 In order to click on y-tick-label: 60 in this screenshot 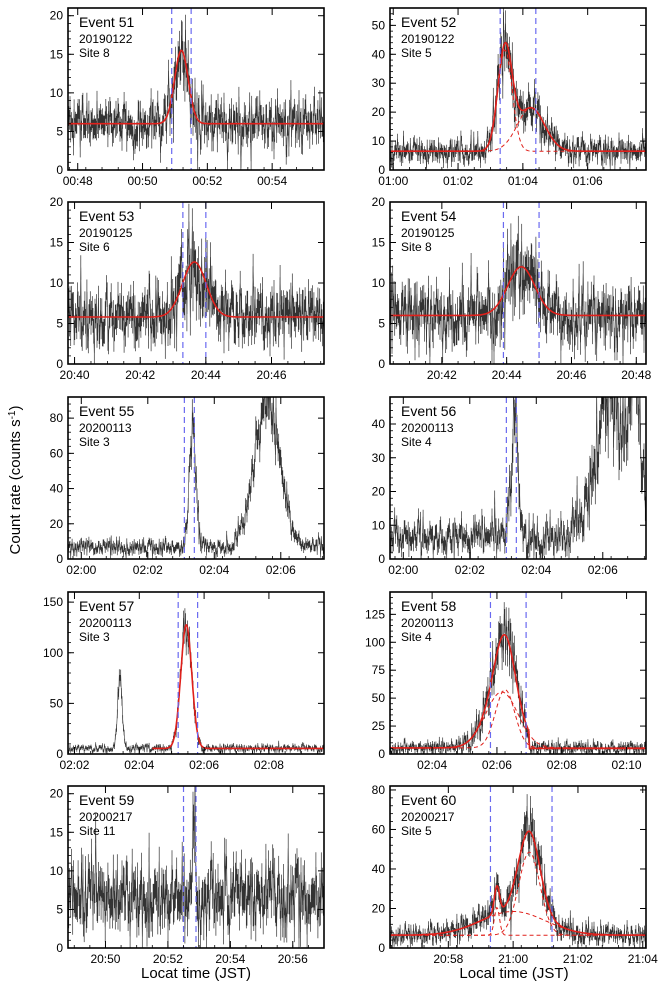, I will do `click(57, 453)`.